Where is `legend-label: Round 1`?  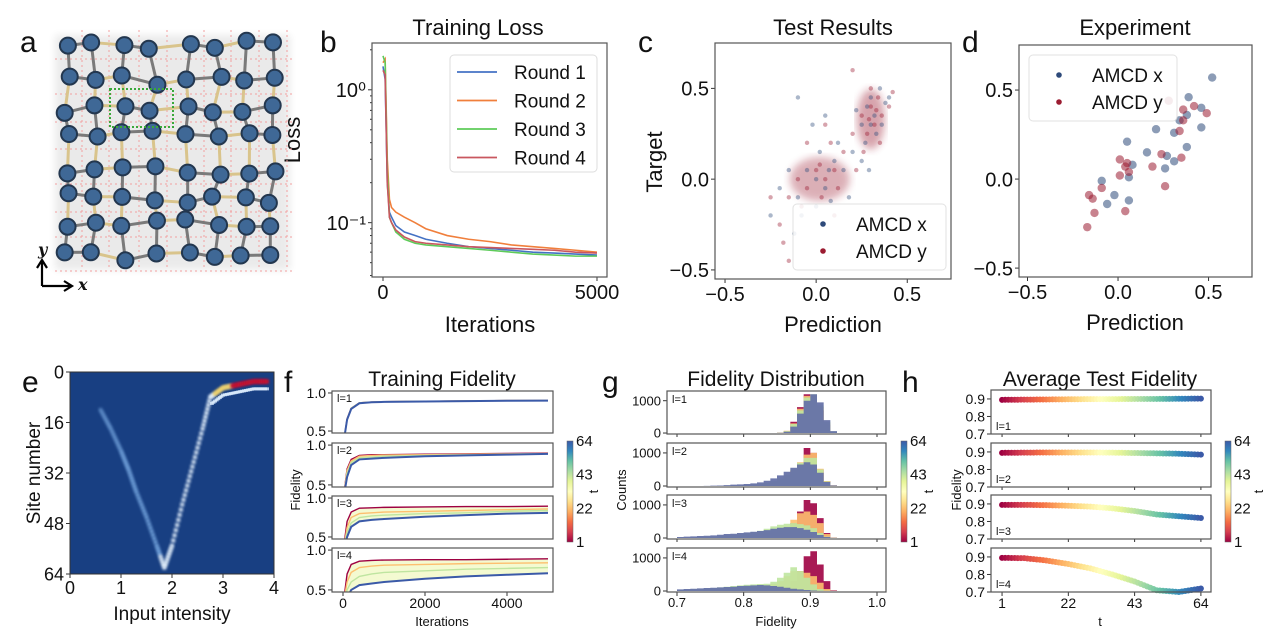 legend-label: Round 1 is located at coordinates (550, 73).